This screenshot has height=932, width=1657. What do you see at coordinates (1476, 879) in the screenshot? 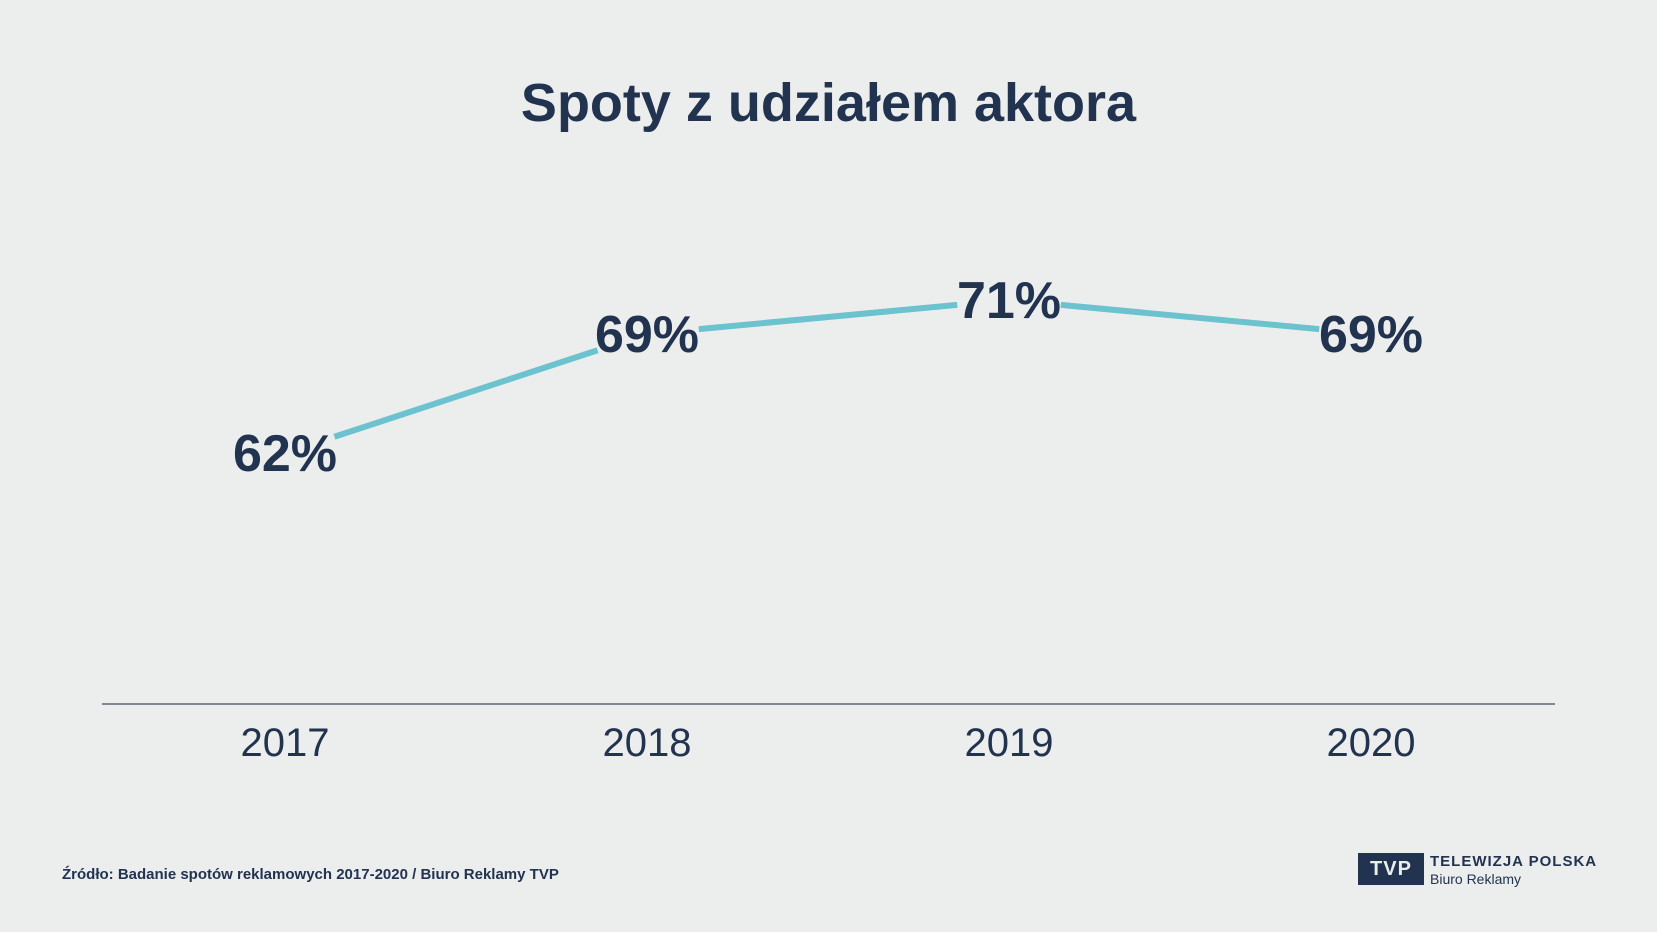
I see `tvp-logo-subtitle: Biuro Reklamy` at bounding box center [1476, 879].